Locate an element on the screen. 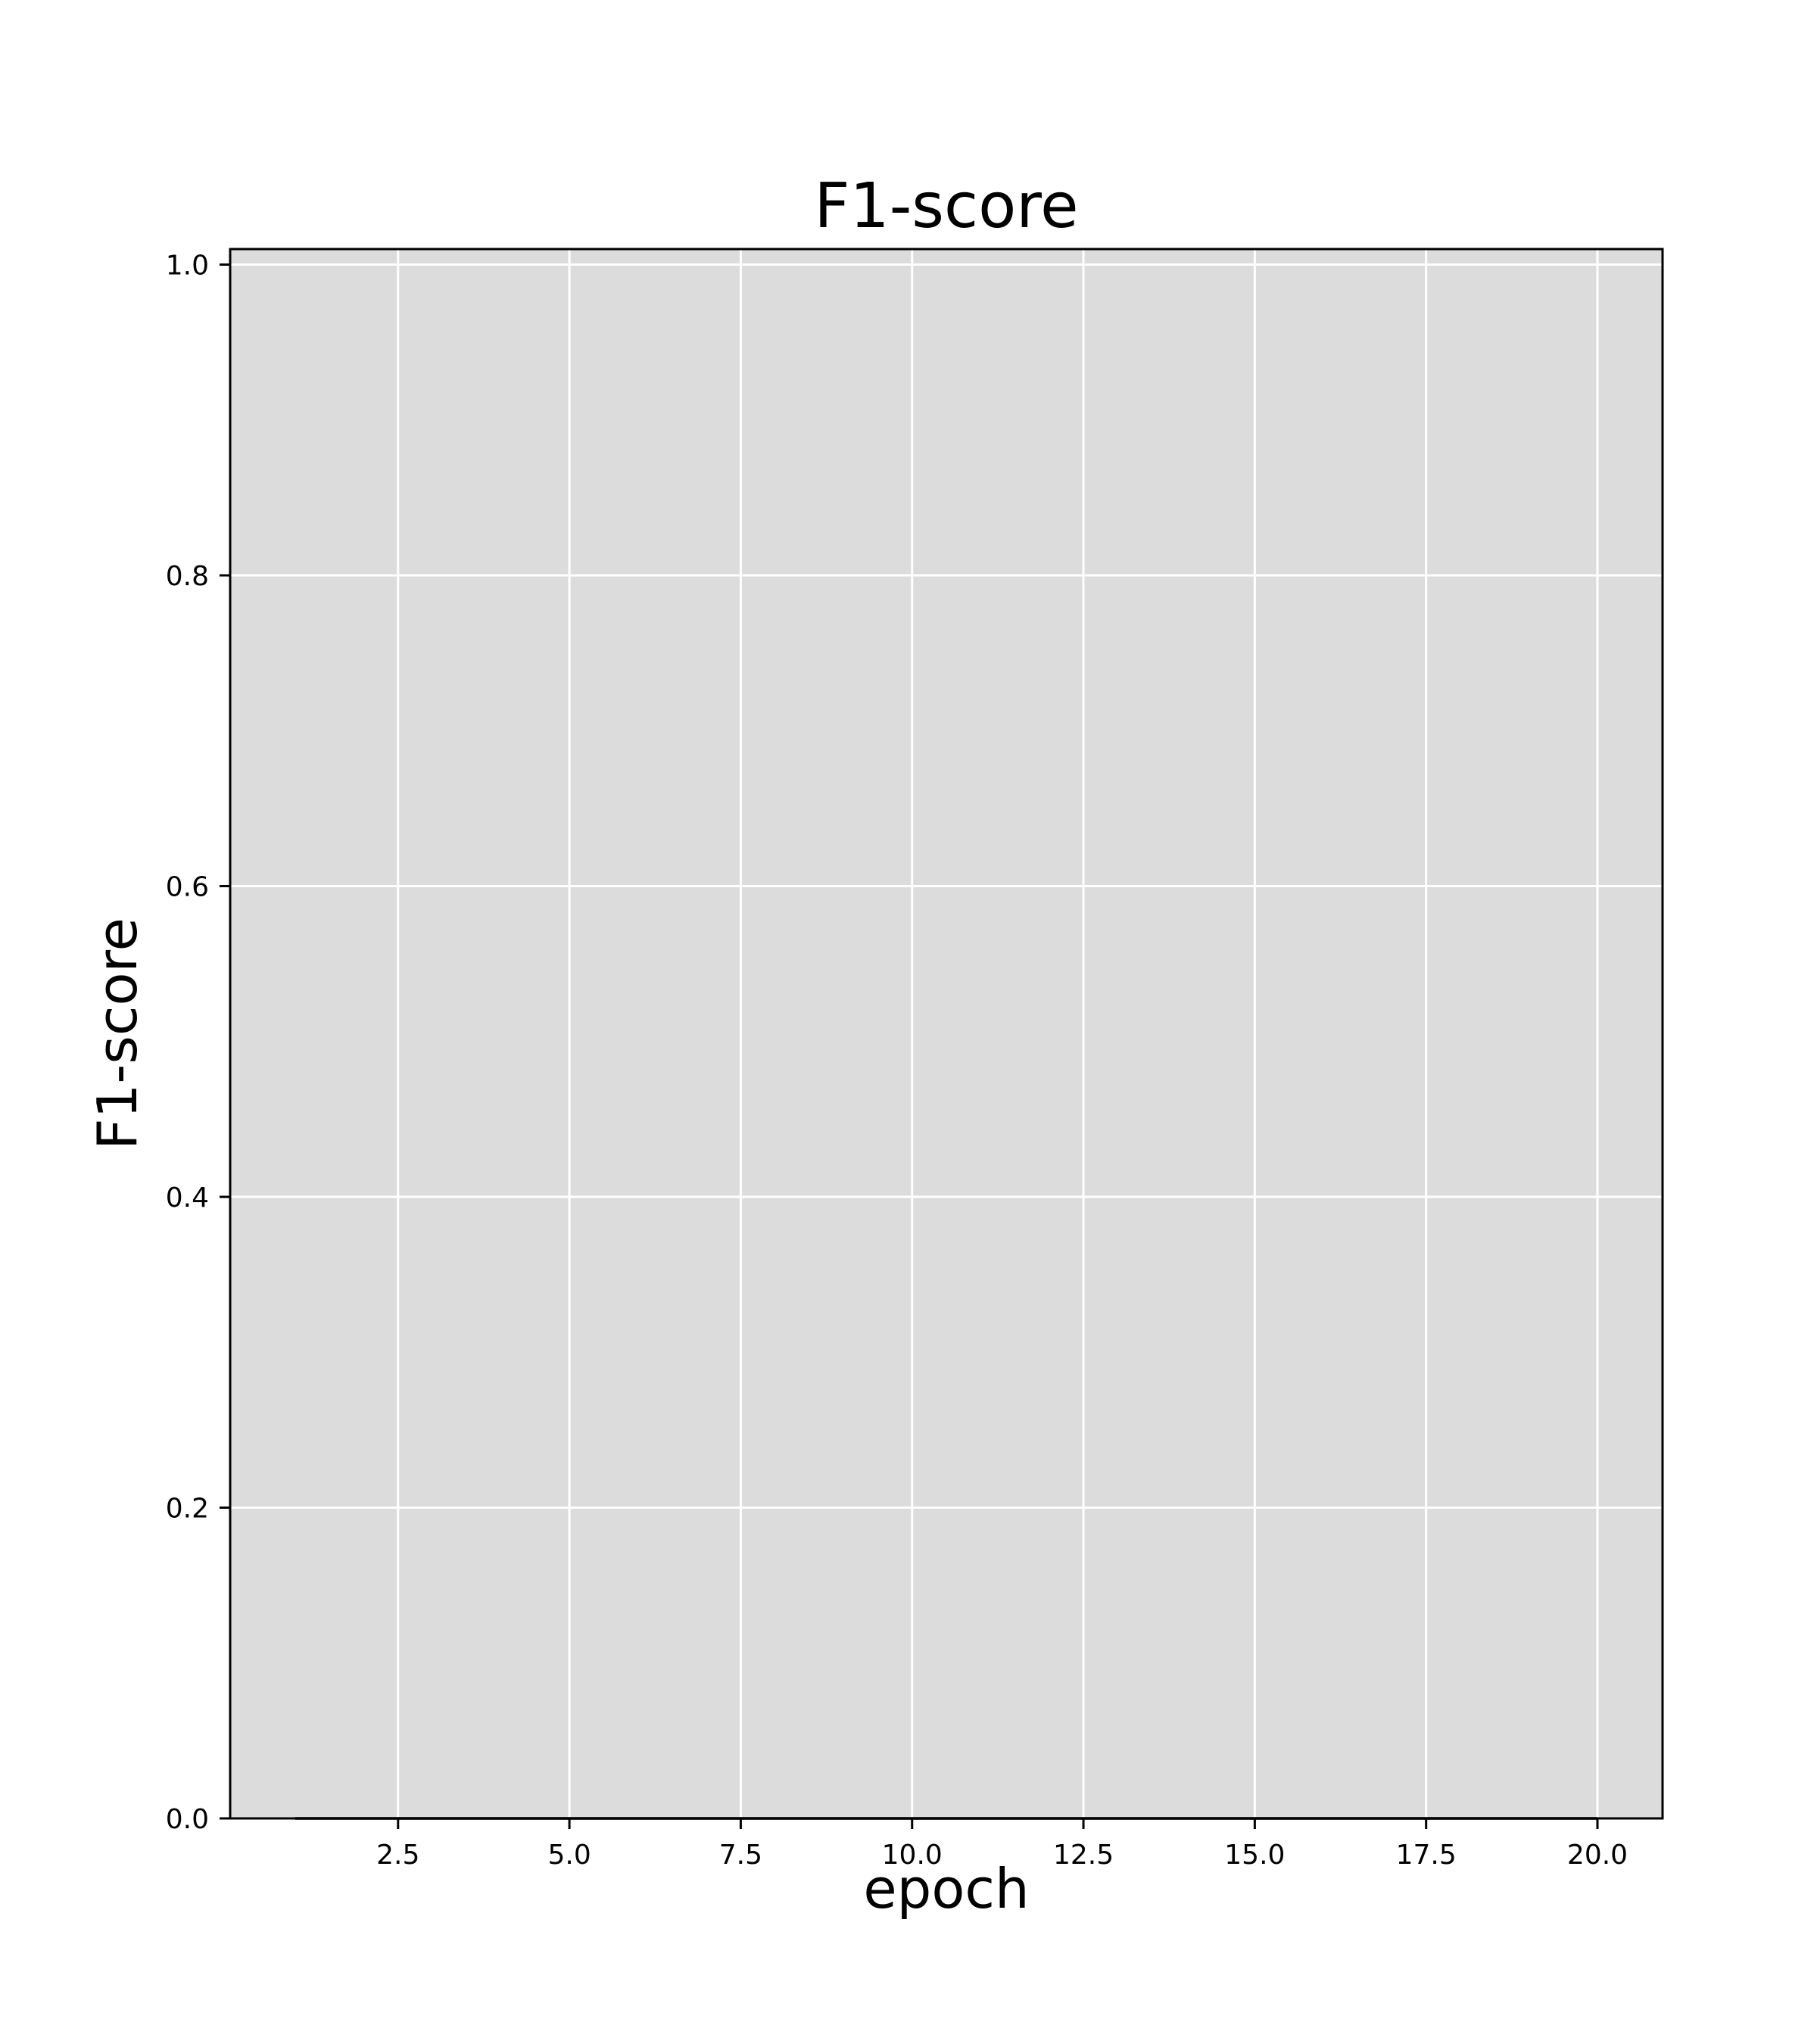 This screenshot has width=1817, height=2044. x-axis-title: epoch is located at coordinates (946, 1889).